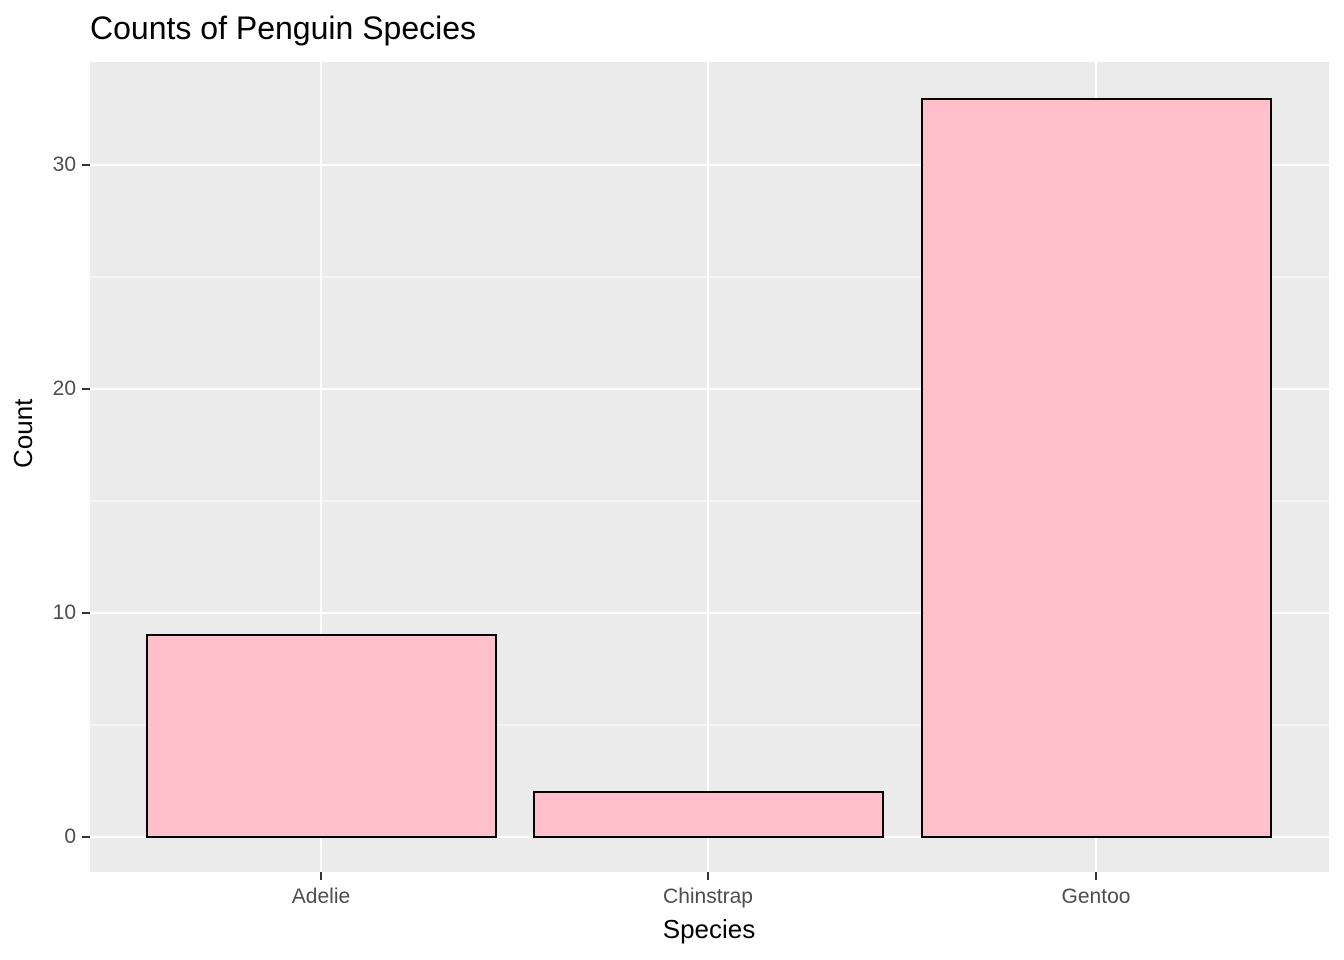 Image resolution: width=1344 pixels, height=960 pixels. What do you see at coordinates (64, 164) in the screenshot?
I see `y-tick-label: 30` at bounding box center [64, 164].